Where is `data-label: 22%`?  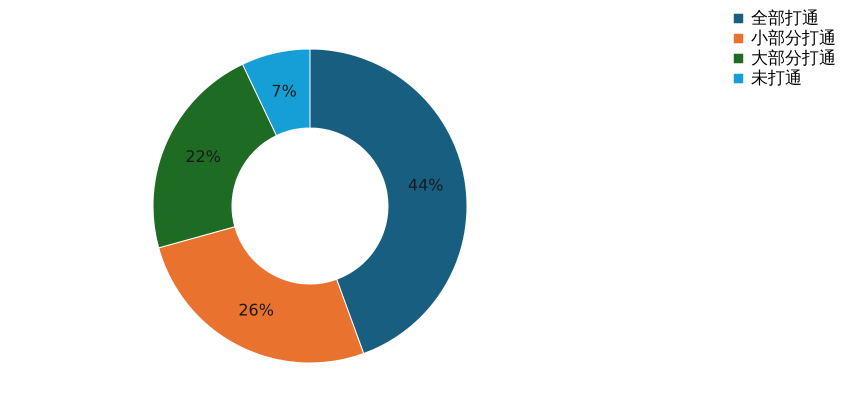
data-label: 22% is located at coordinates (203, 156).